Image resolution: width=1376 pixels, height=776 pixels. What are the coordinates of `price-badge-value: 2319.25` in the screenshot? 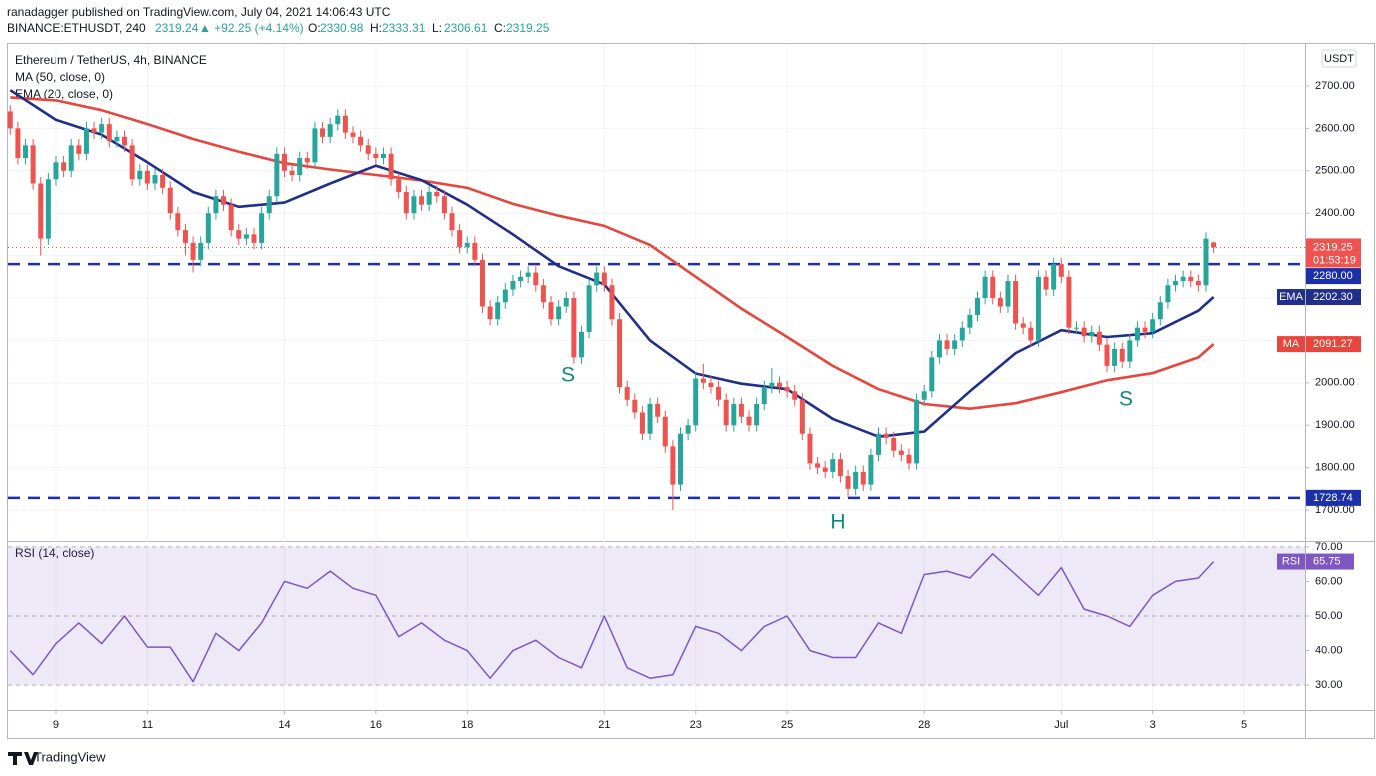 It's located at (1333, 247).